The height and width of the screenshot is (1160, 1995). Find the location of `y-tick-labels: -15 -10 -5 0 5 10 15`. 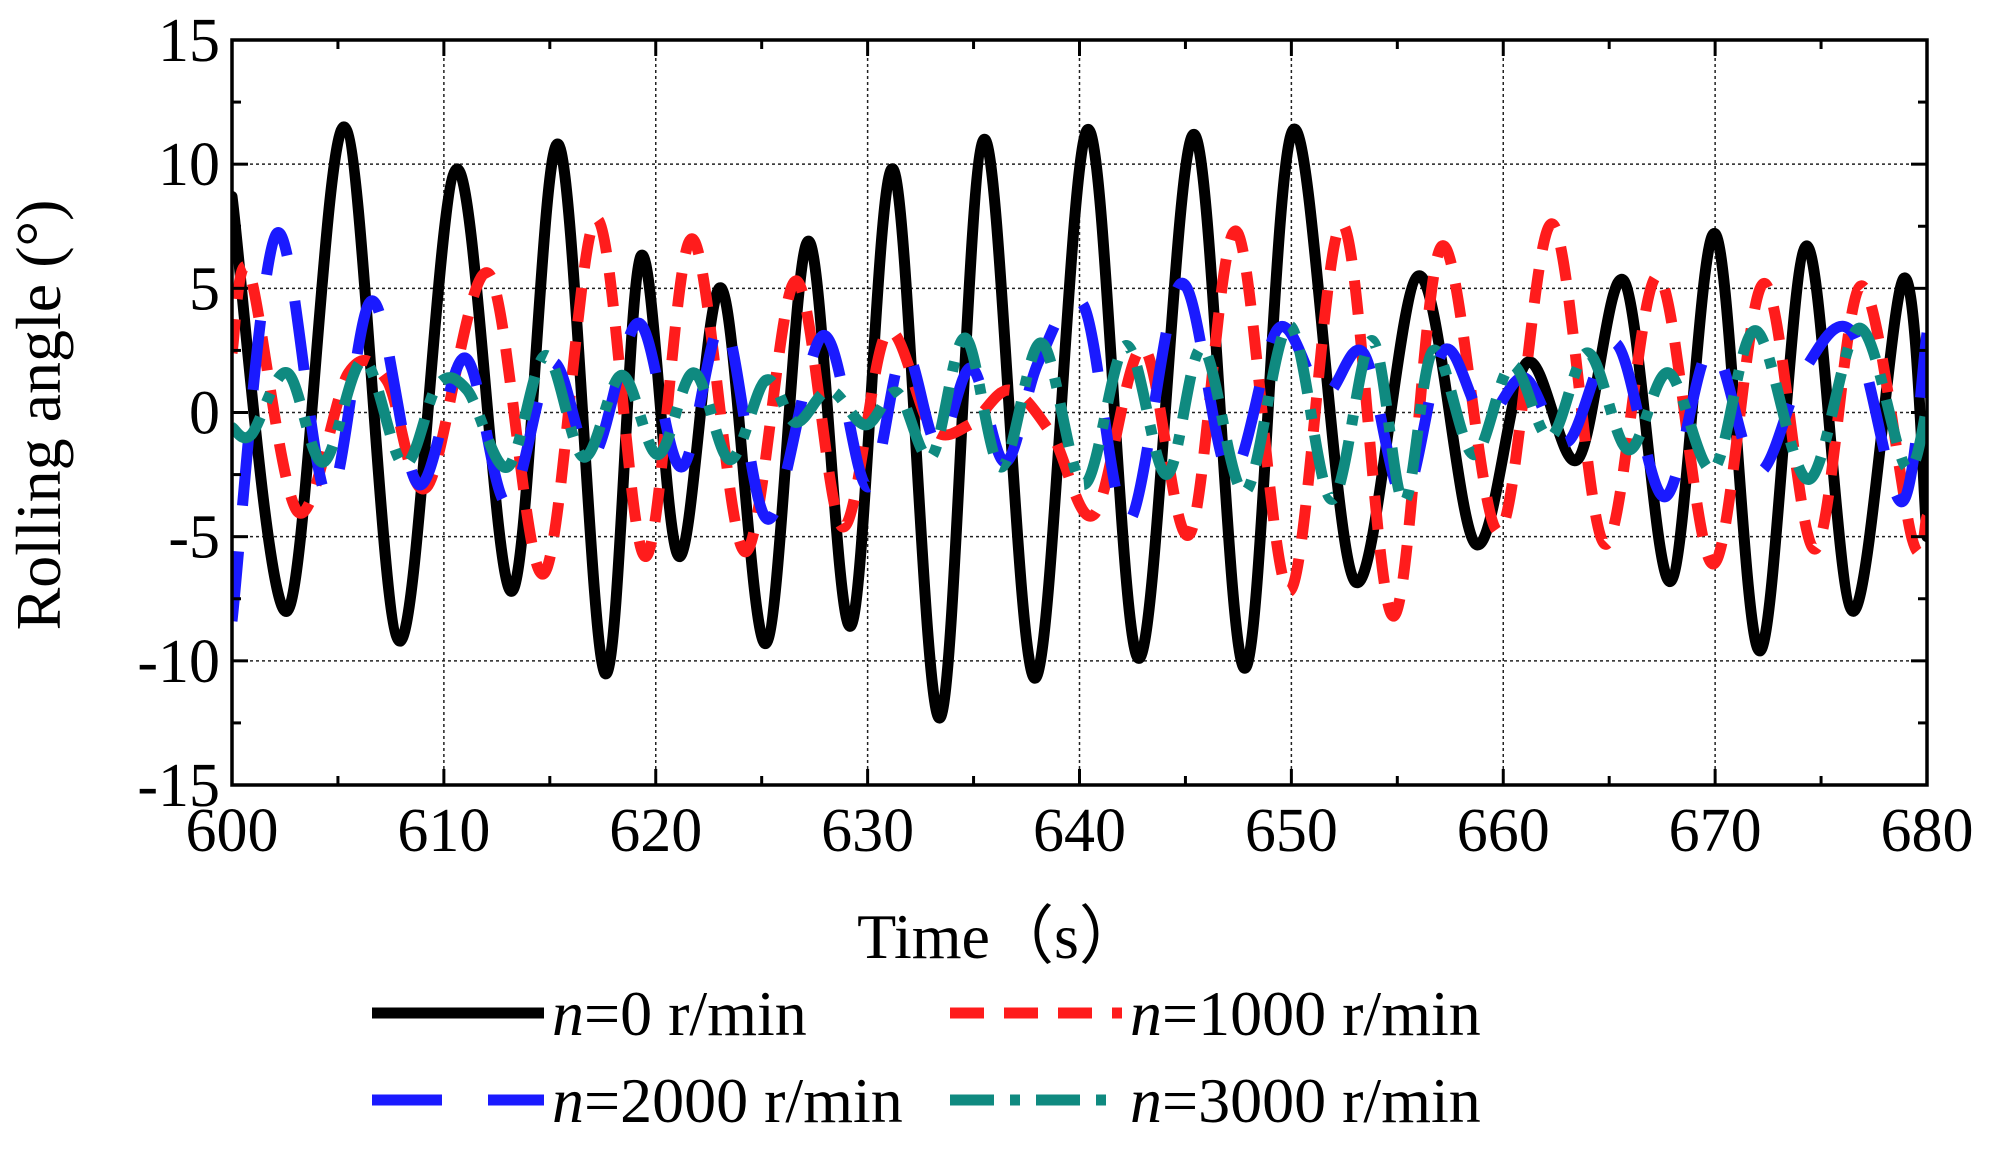

y-tick-labels: -15 -10 -5 0 5 10 15 is located at coordinates (178, 413).